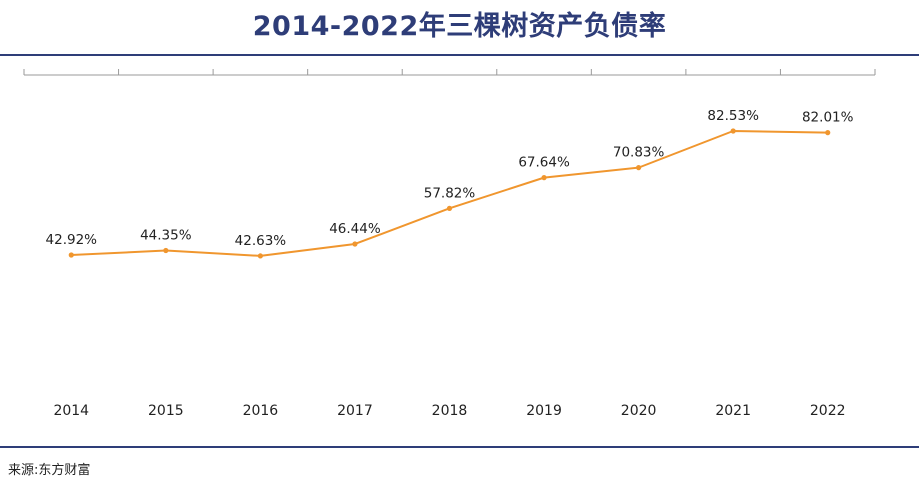 This screenshot has height=486, width=919. I want to click on data-label: 70.83%, so click(639, 153).